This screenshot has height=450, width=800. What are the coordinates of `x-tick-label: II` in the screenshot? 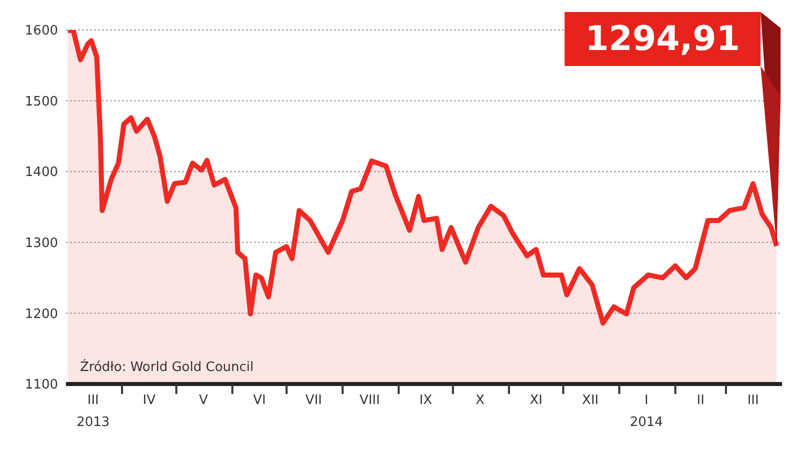 It's located at (700, 400).